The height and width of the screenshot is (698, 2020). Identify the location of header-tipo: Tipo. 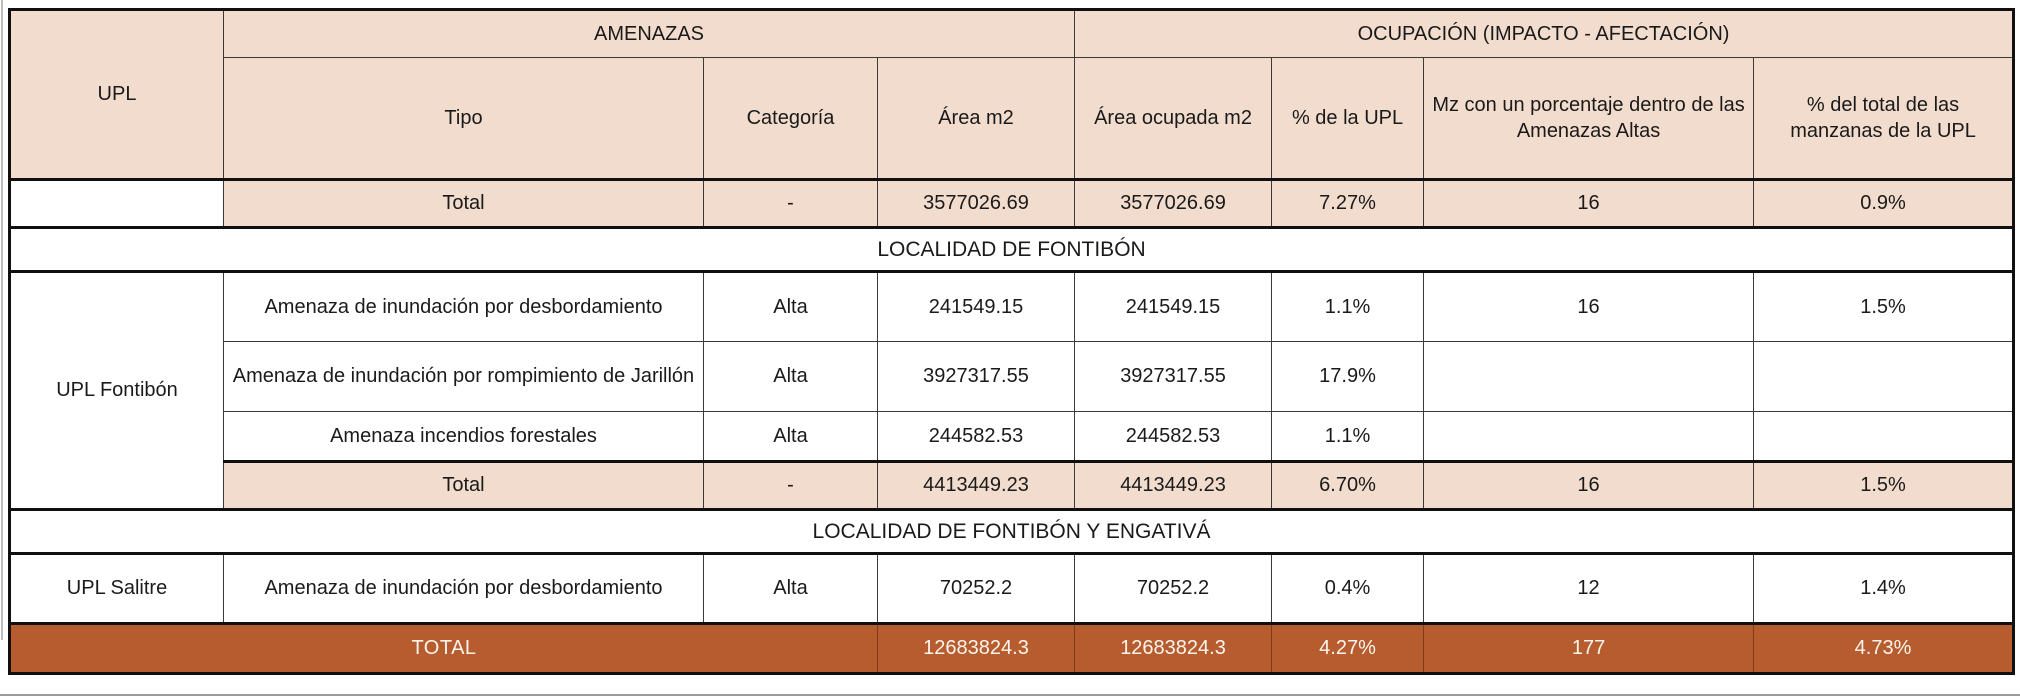
(463, 118).